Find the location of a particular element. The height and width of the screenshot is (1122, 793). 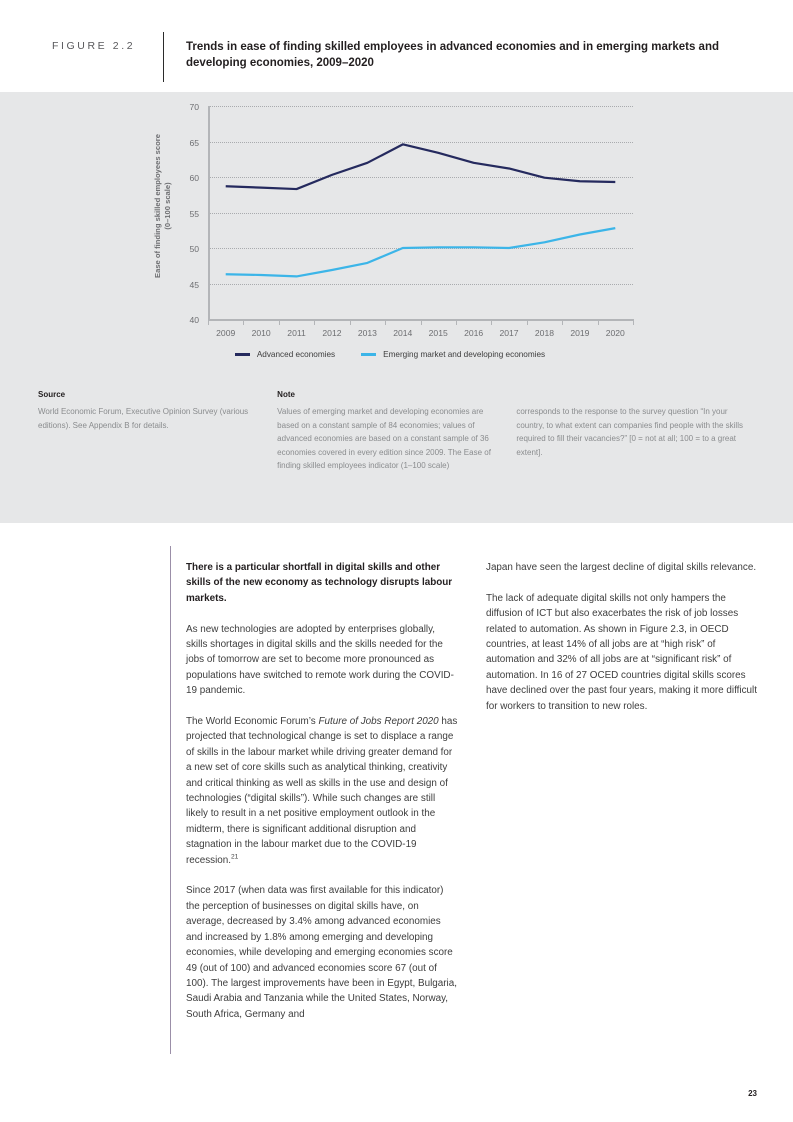

note-heading: Note is located at coordinates (286, 394).